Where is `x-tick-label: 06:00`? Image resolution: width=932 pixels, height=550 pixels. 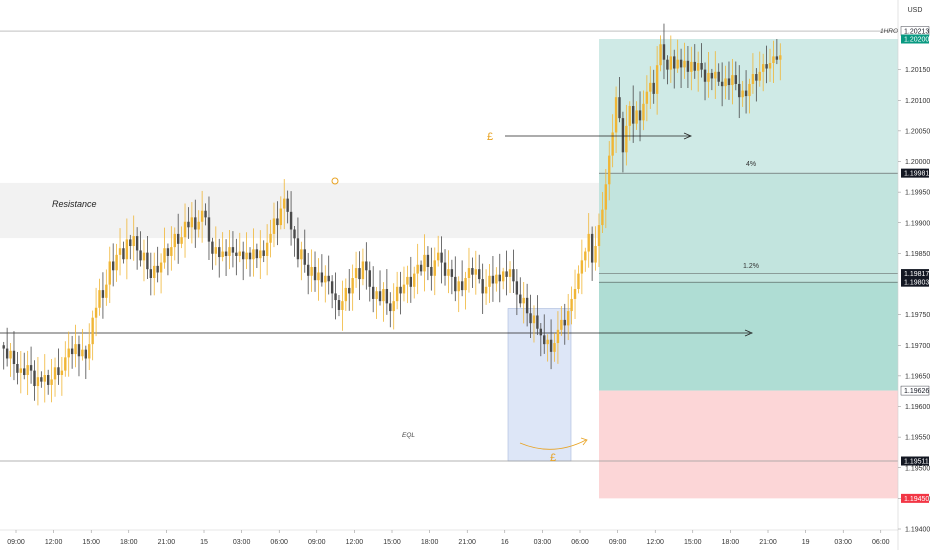
x-tick-label: 06:00 is located at coordinates (881, 542).